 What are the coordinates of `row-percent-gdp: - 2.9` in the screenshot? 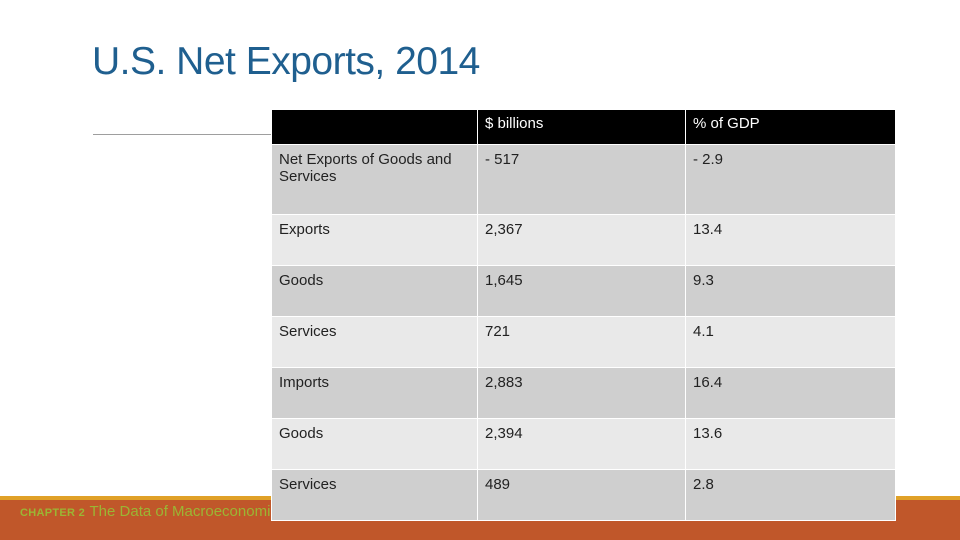 It's located at (790, 179).